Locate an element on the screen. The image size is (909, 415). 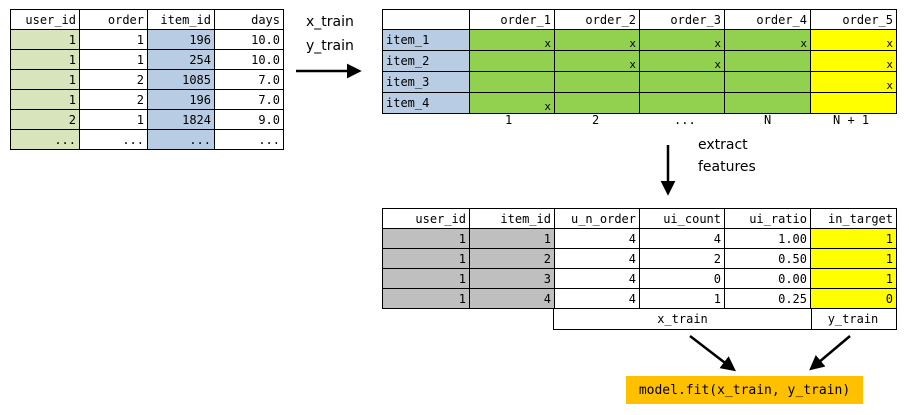
table-row: item_4 x is located at coordinates (639, 103).